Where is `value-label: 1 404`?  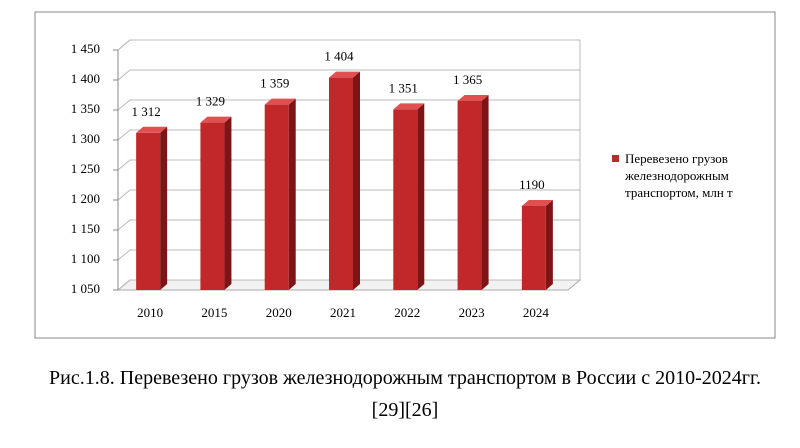 value-label: 1 404 is located at coordinates (339, 56).